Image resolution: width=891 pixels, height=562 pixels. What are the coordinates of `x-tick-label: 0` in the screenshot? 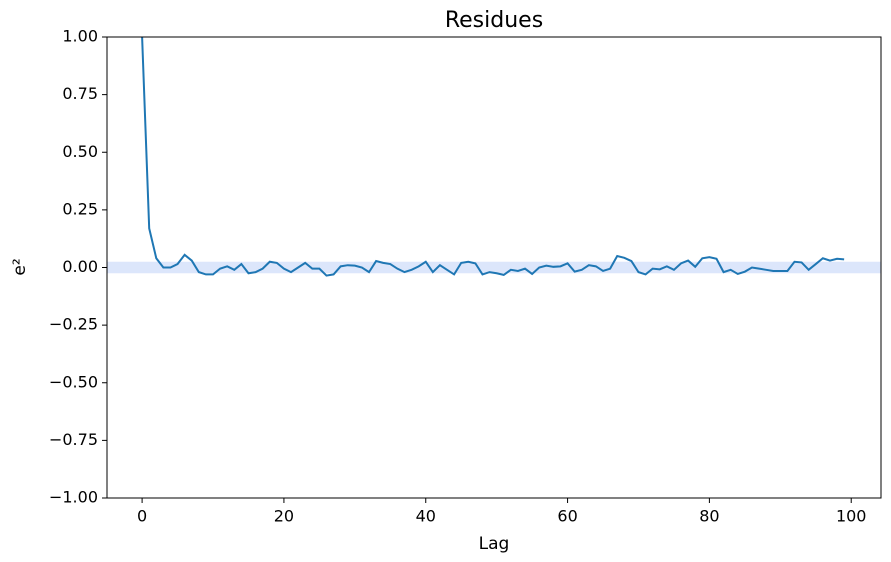 It's located at (142, 516).